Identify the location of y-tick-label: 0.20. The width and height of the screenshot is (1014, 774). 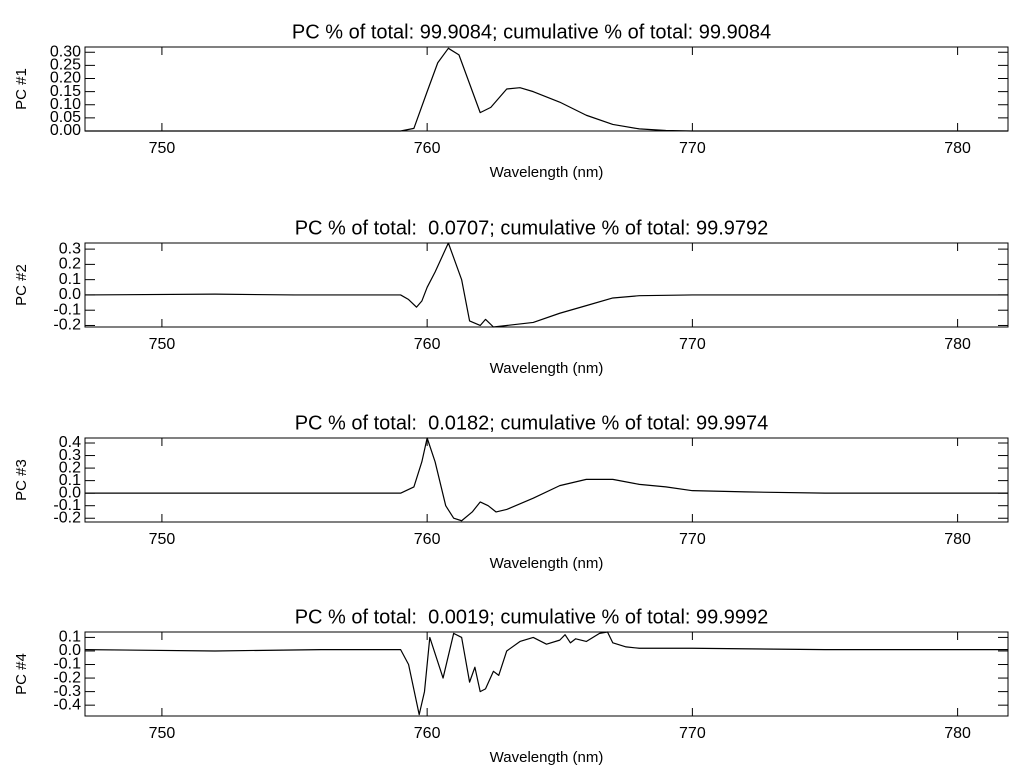
(65, 78).